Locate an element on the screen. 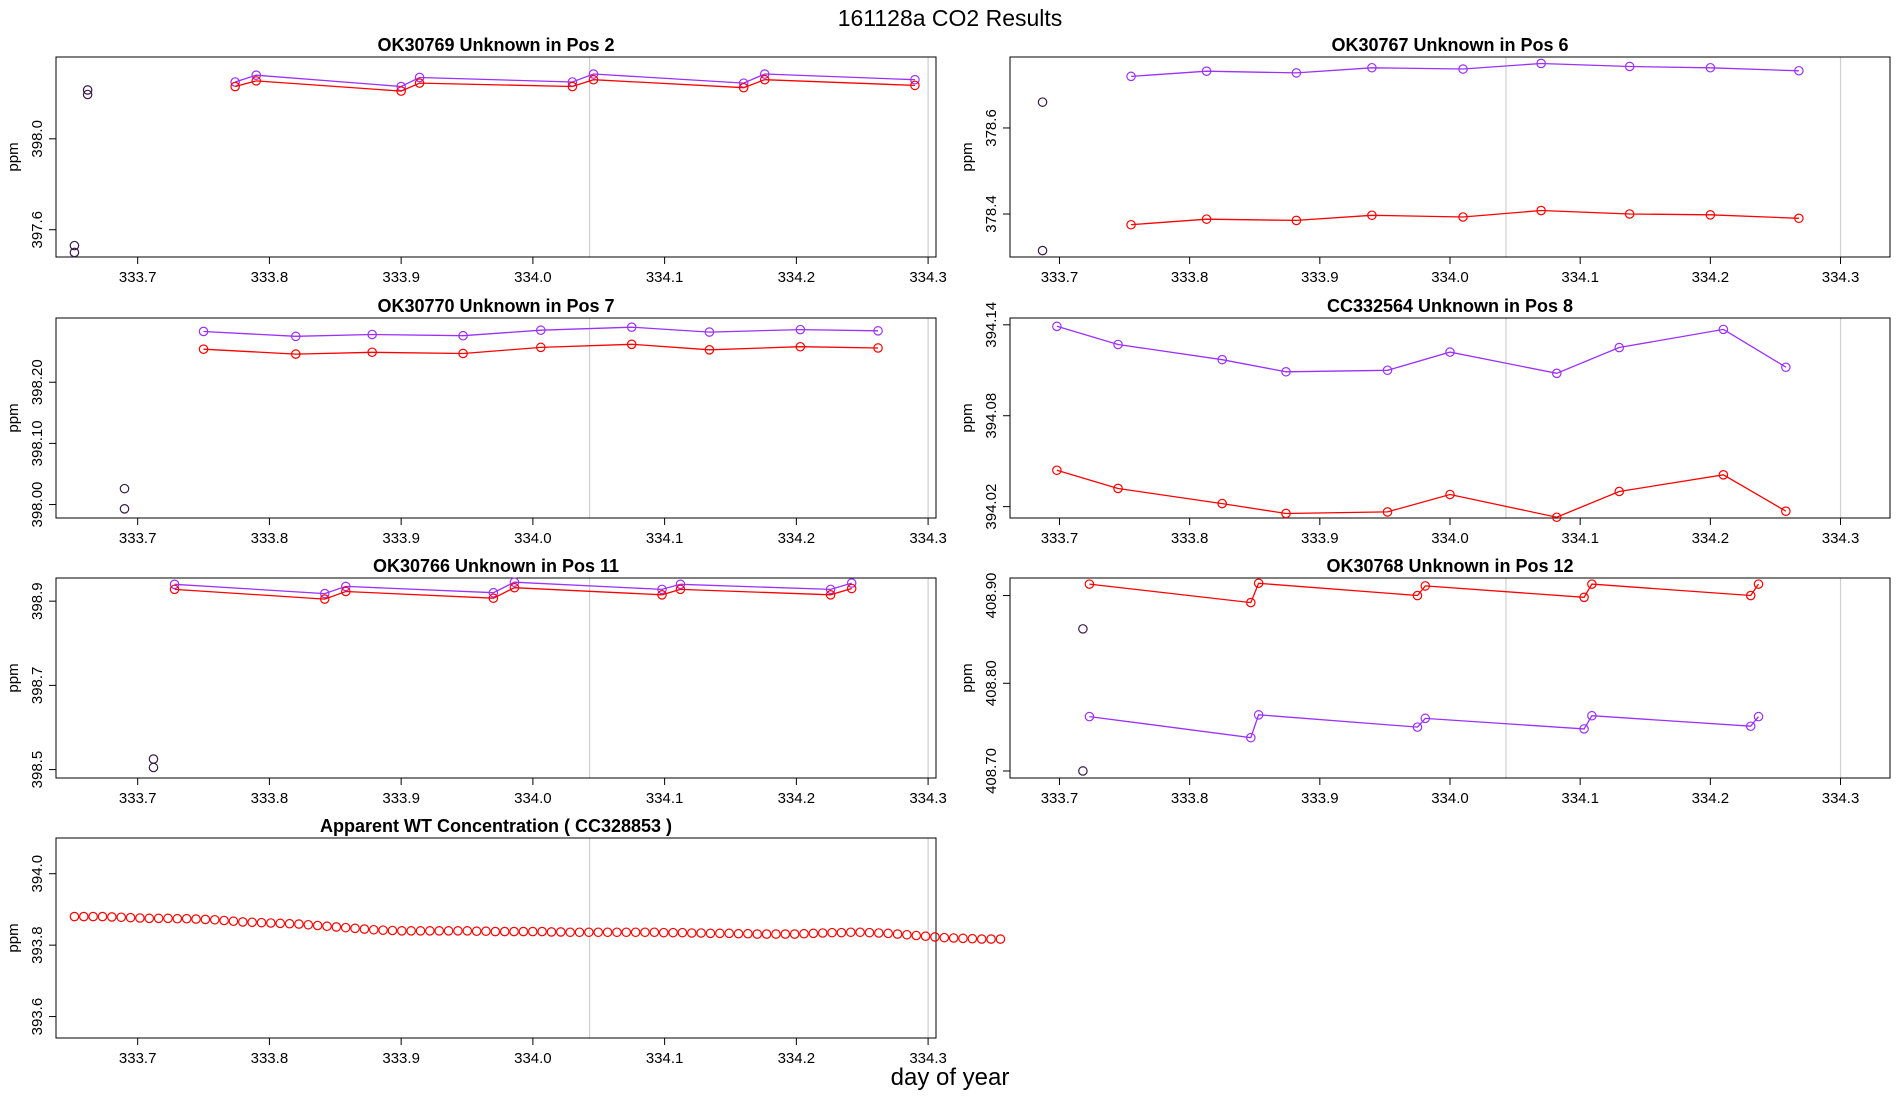  y-tick-label: 398.9 is located at coordinates (37, 601).